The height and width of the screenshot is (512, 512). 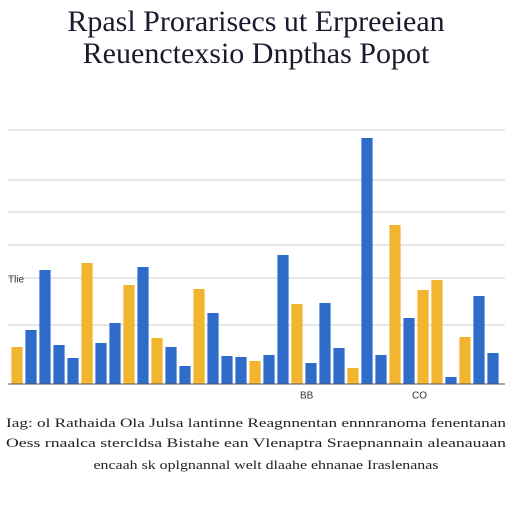 I want to click on annotation: Tlie, so click(x=16, y=280).